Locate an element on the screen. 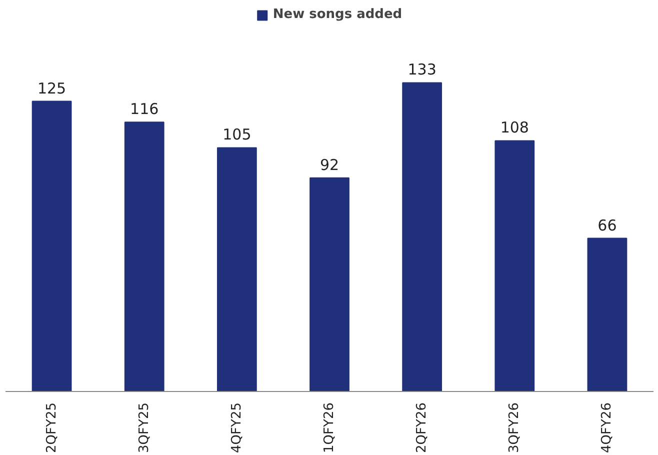 The width and height of the screenshot is (658, 455). data-label: 105 is located at coordinates (237, 135).